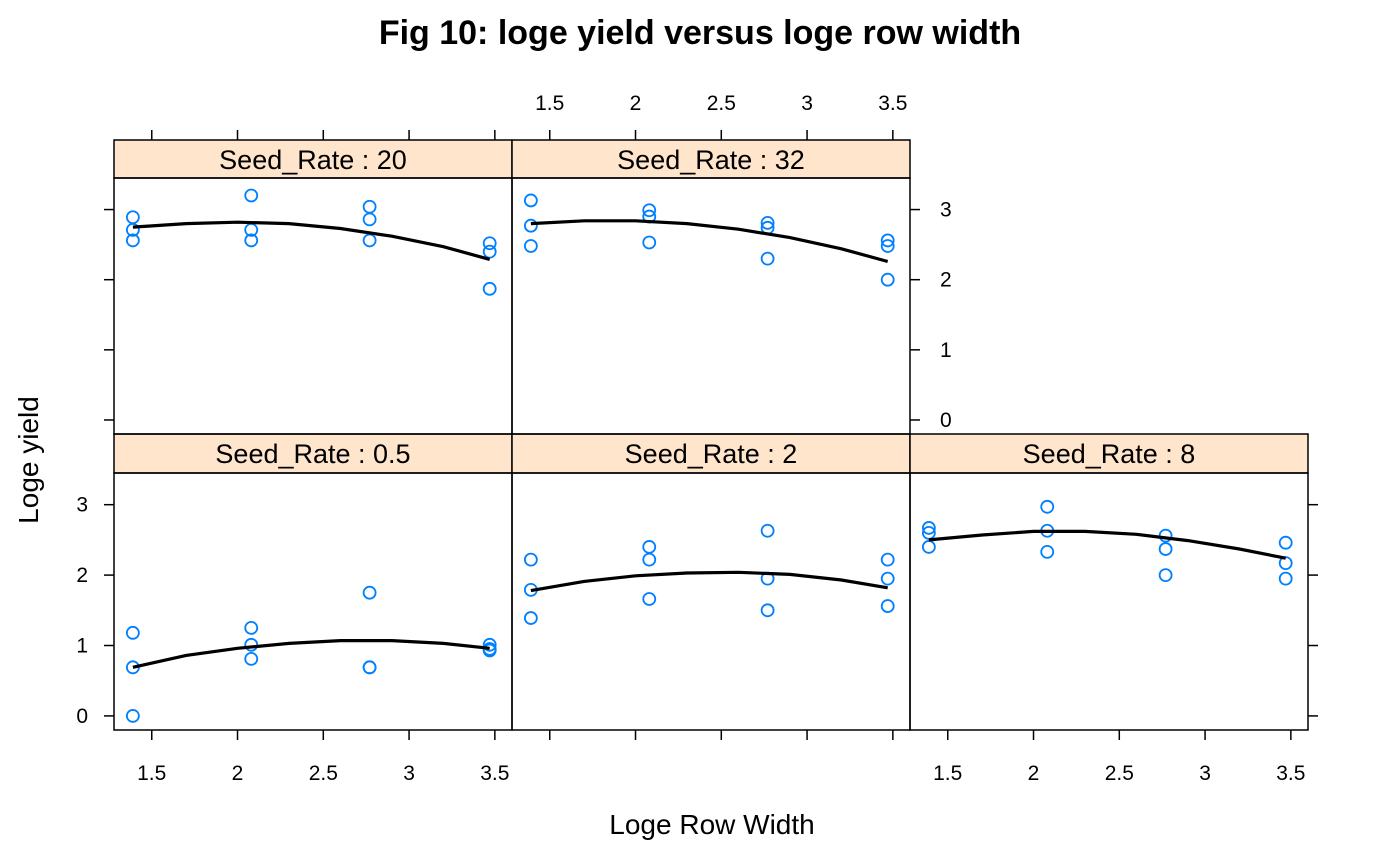 The image size is (1400, 866). I want to click on panel: Seed_Rate : 32, so click(711, 287).